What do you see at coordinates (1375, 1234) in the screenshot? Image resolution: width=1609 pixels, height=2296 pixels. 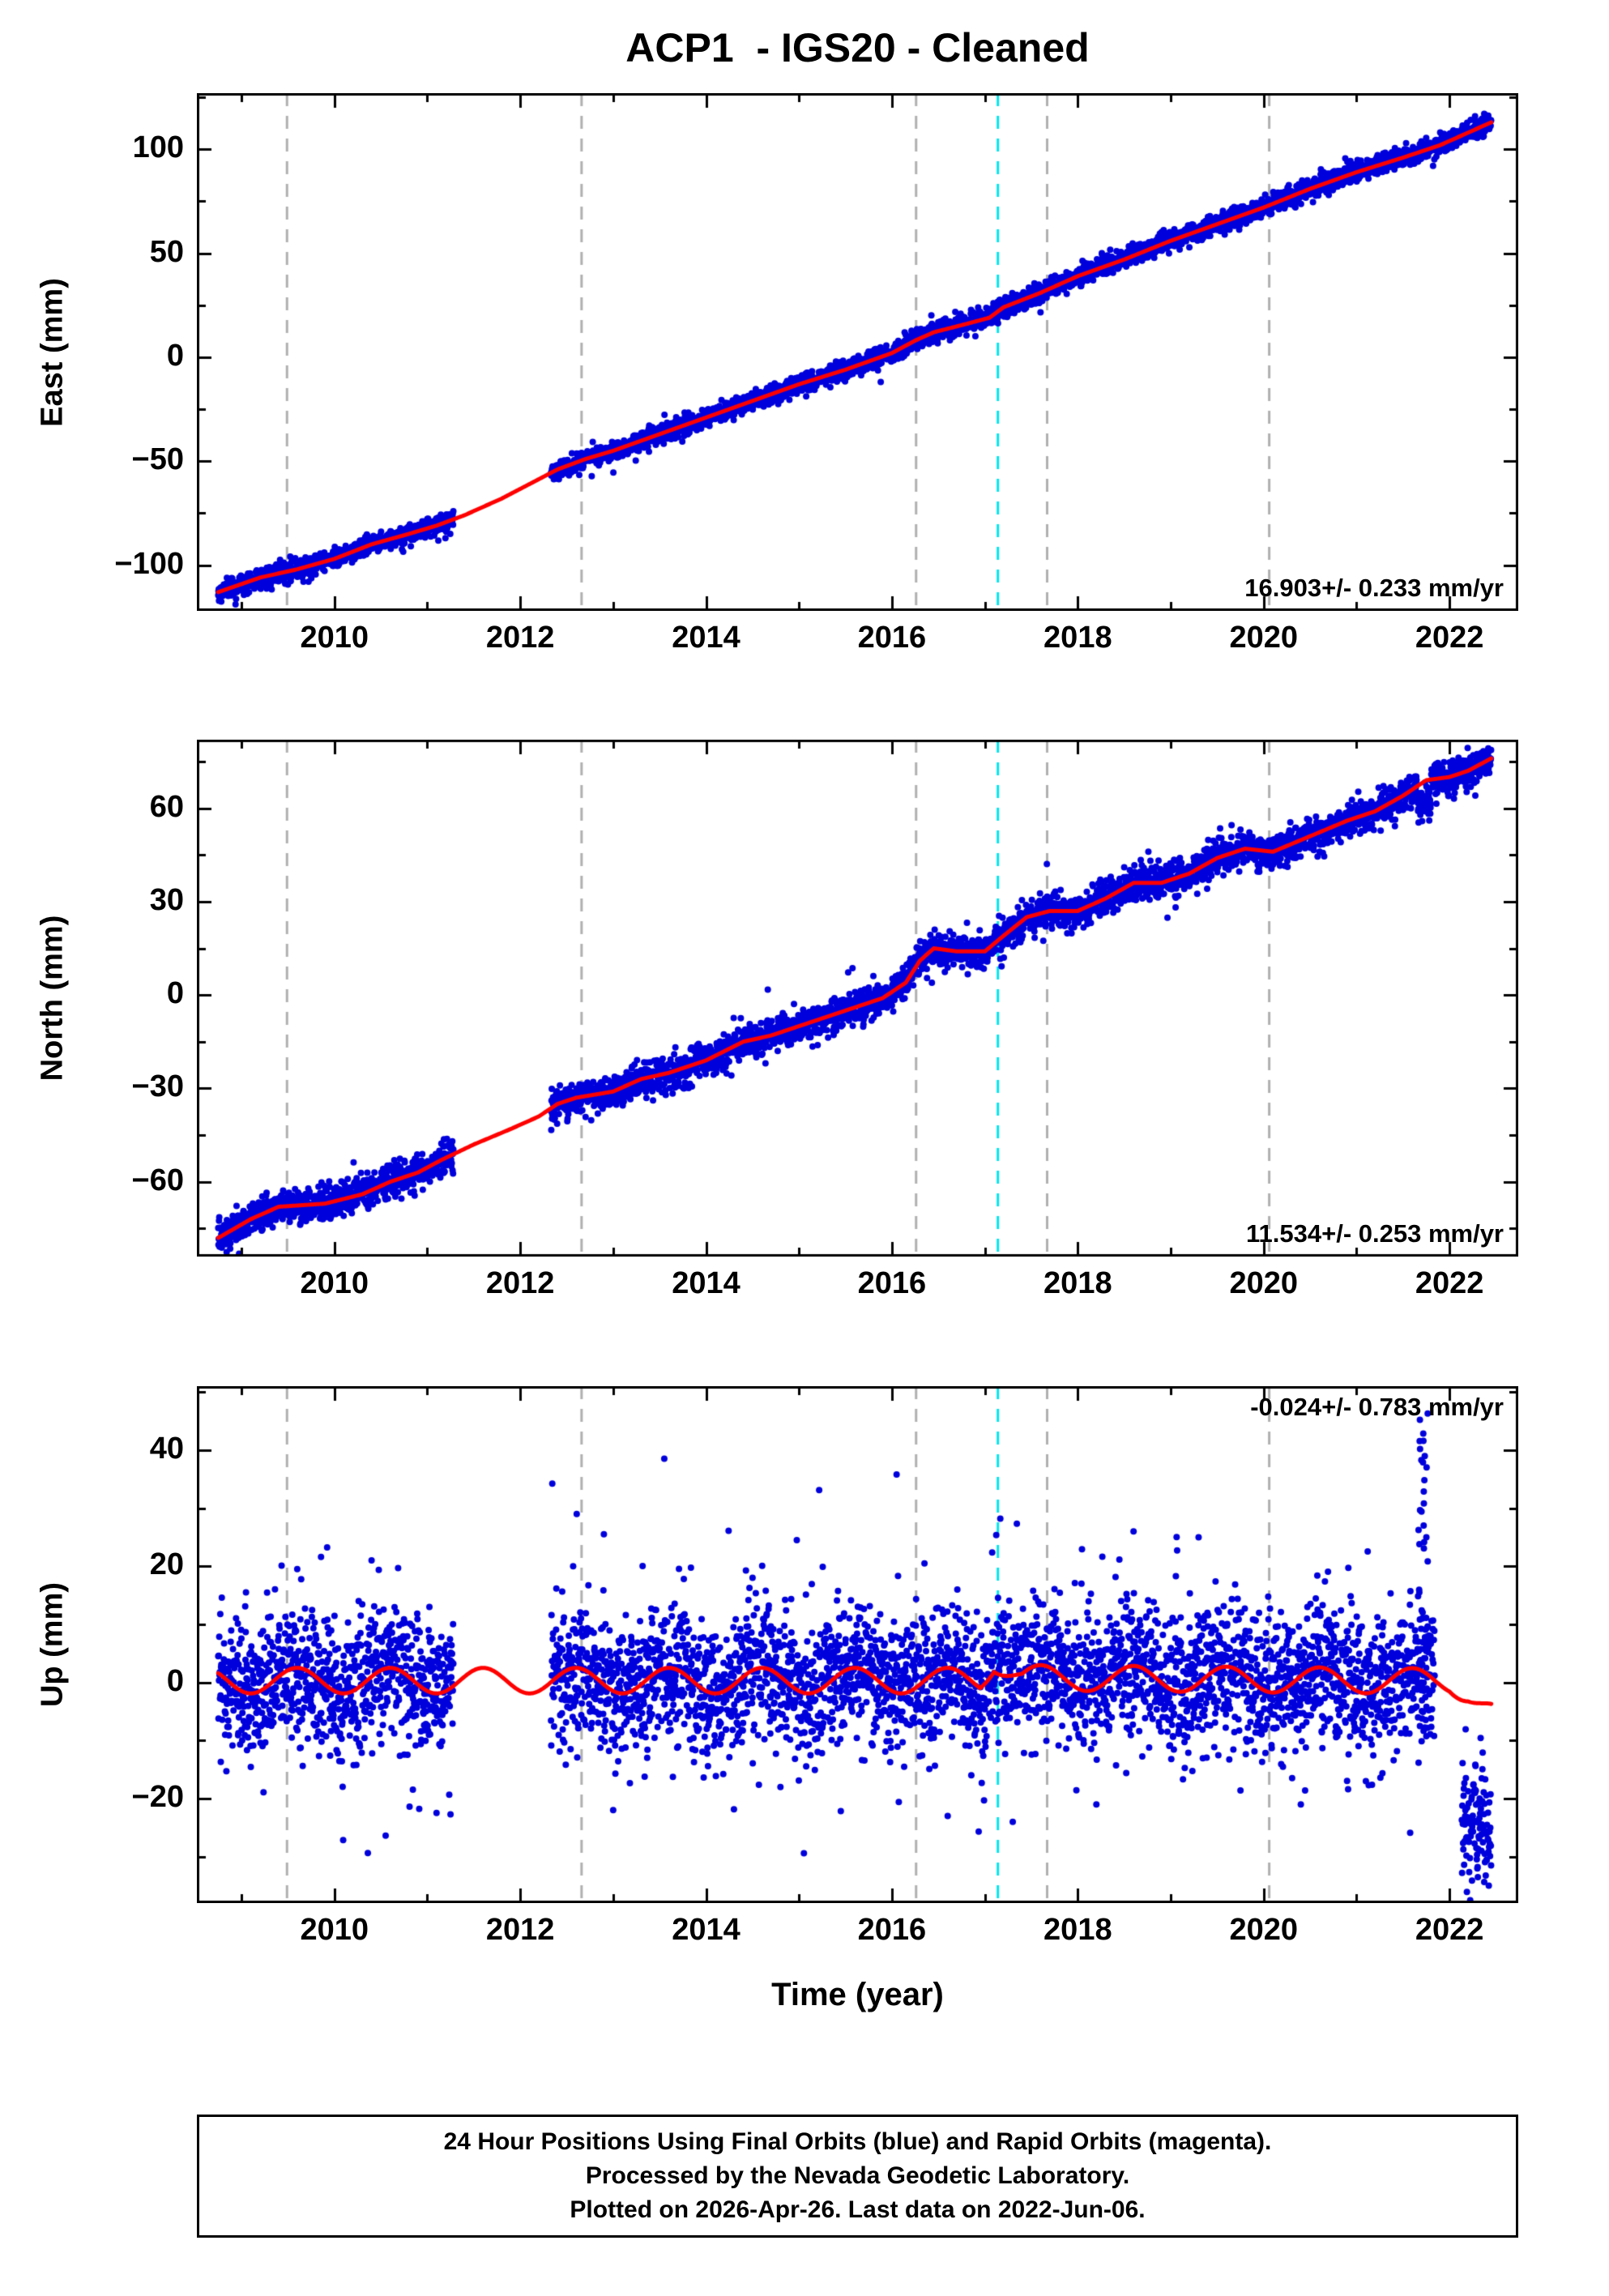 I see `north-rate-label: 11.534+/- 0.253 mm/yr` at bounding box center [1375, 1234].